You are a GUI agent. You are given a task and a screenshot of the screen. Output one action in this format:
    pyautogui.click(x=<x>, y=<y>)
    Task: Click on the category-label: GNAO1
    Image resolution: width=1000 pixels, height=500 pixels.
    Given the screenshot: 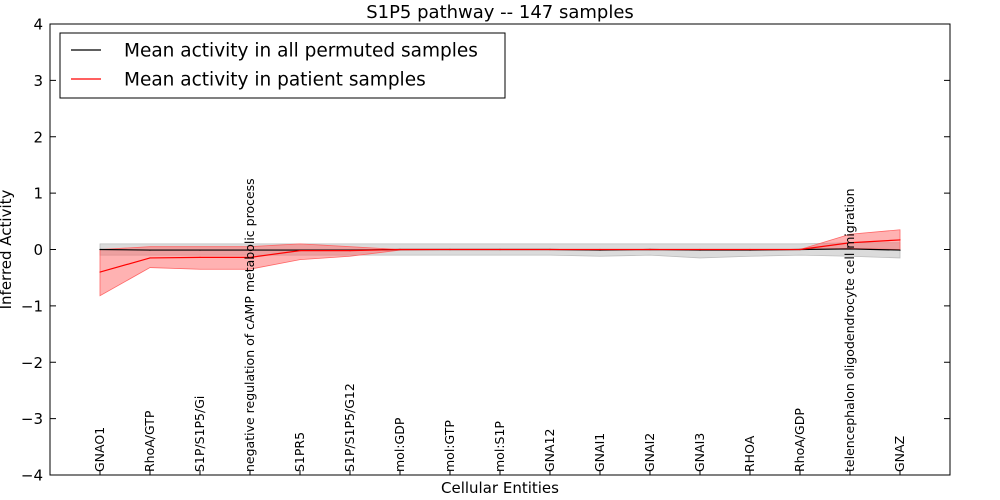 What is the action you would take?
    pyautogui.click(x=99, y=449)
    